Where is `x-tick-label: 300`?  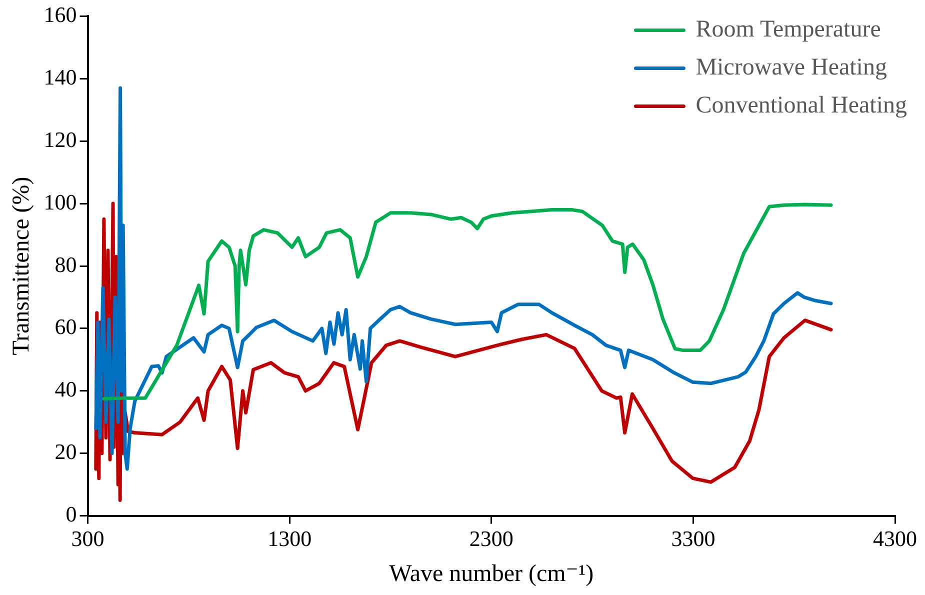 x-tick-label: 300 is located at coordinates (87, 538).